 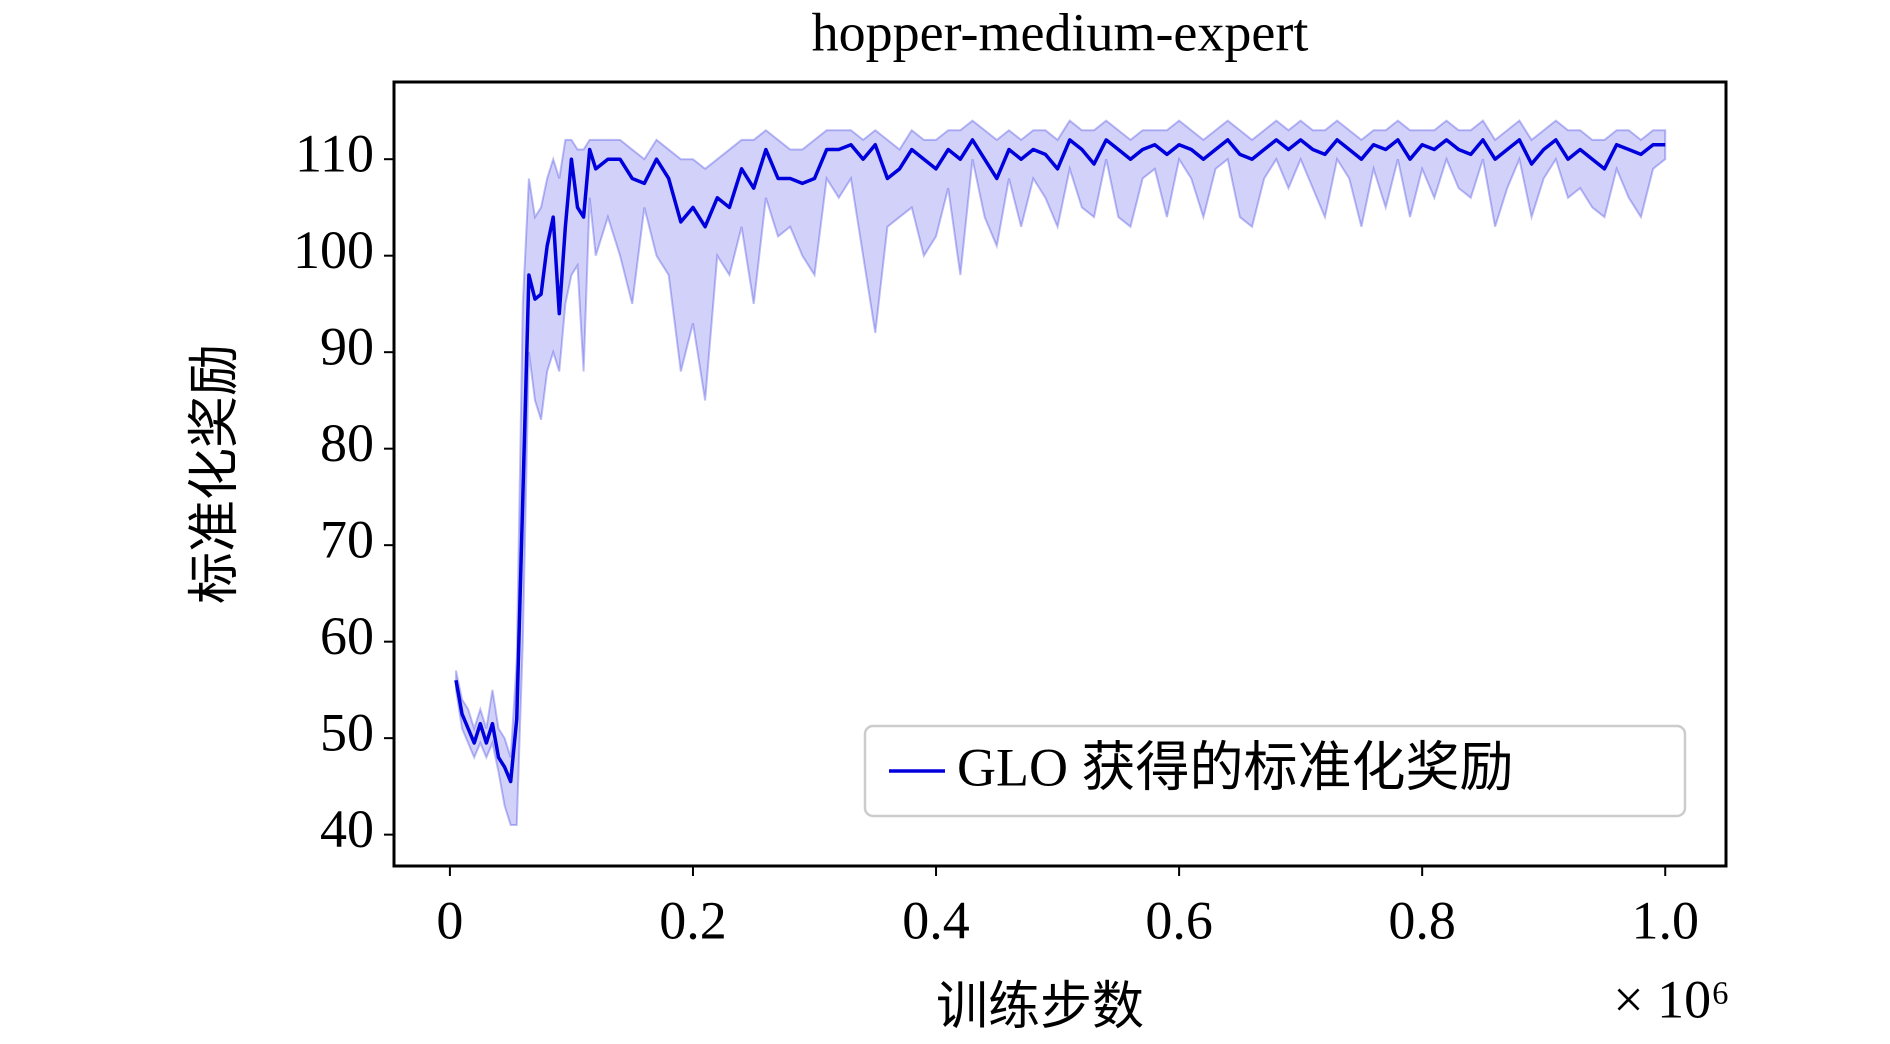 What do you see at coordinates (347, 733) in the screenshot?
I see `y-tick-label: 50` at bounding box center [347, 733].